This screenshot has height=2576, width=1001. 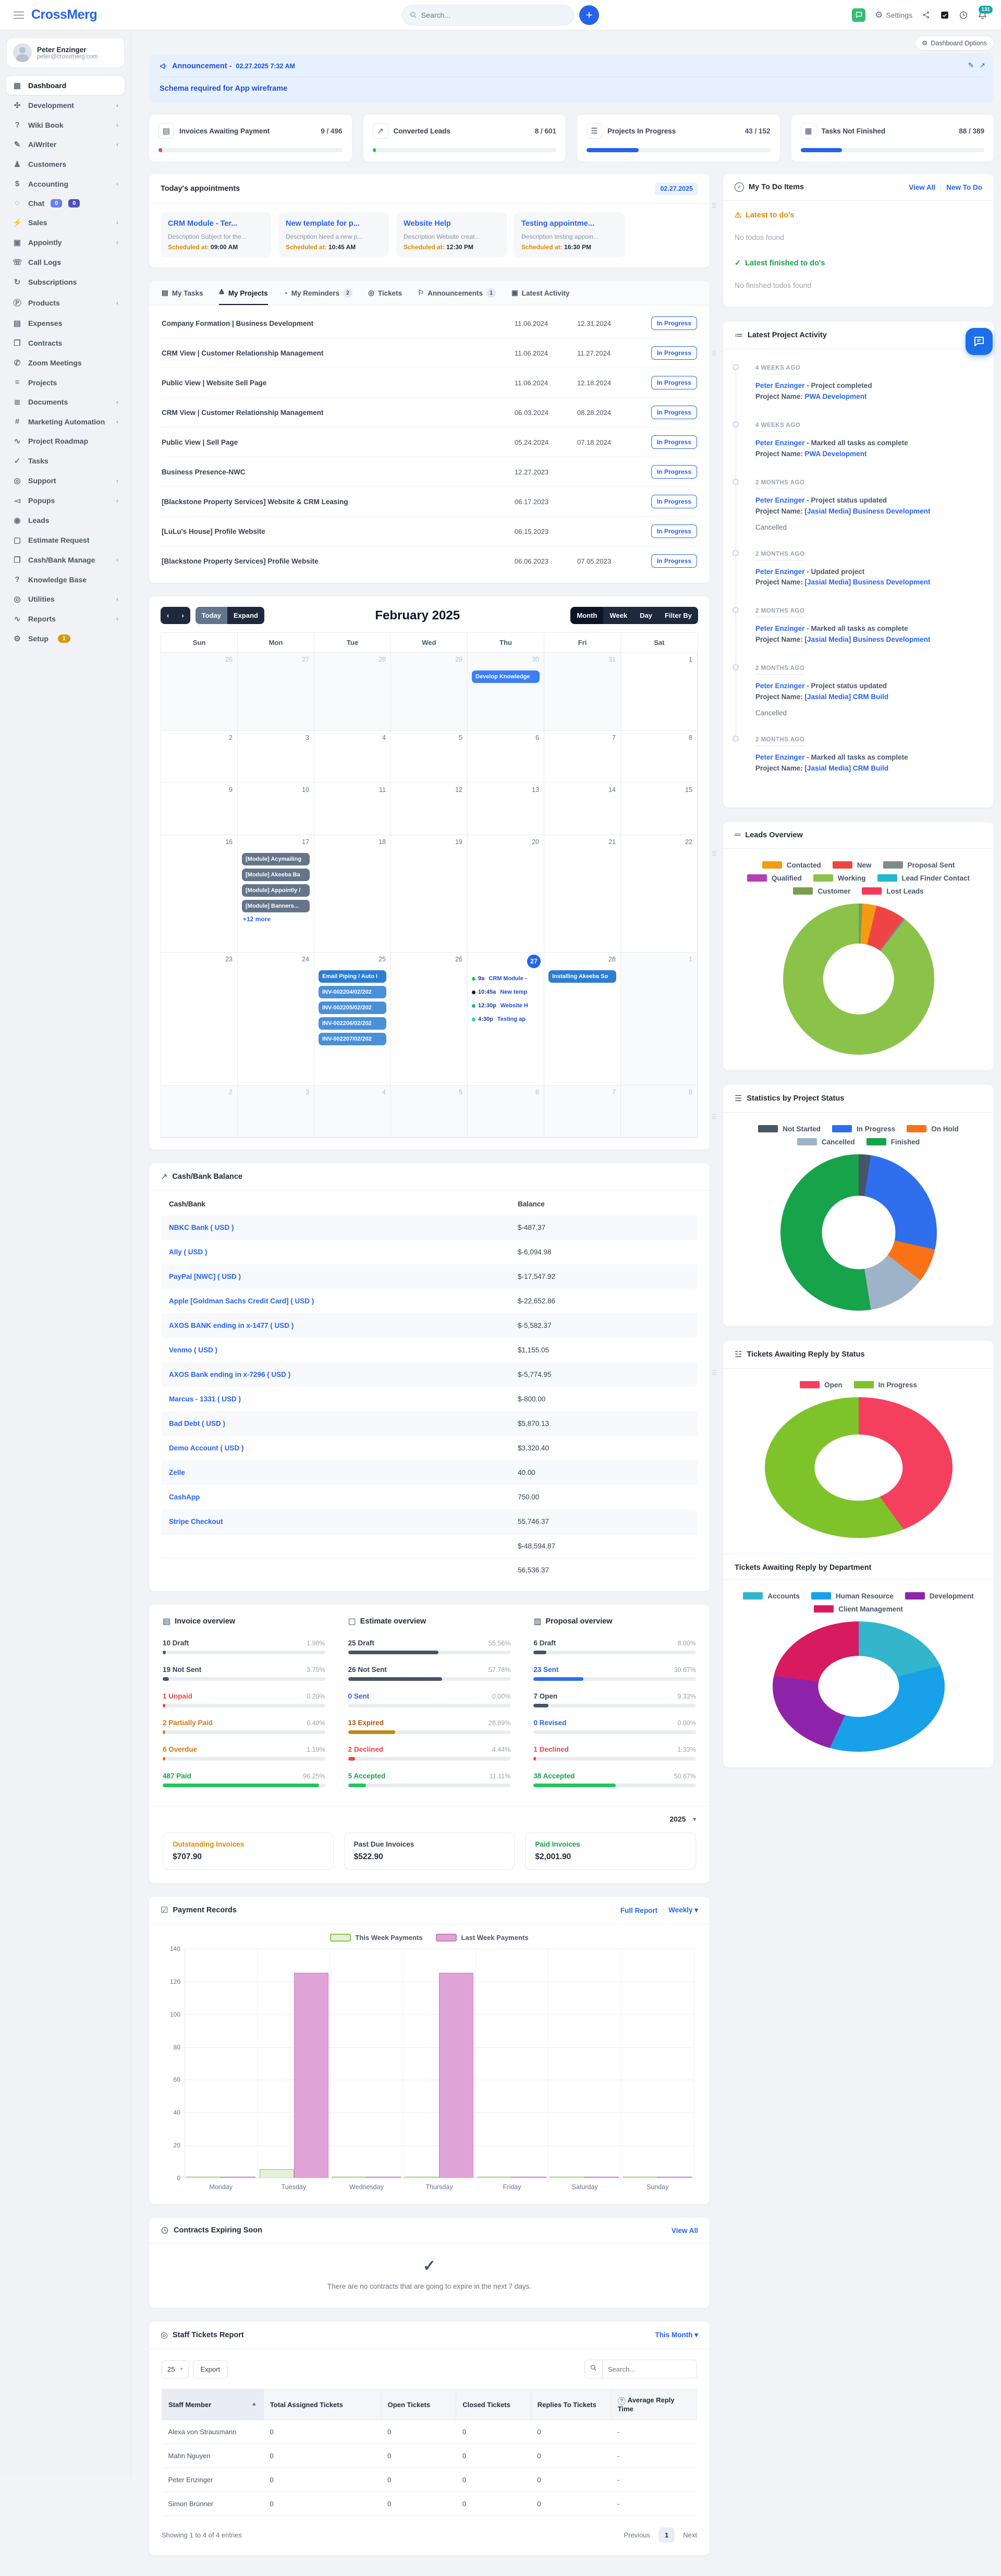 What do you see at coordinates (430, 809) in the screenshot?
I see `calendar-cell: 12` at bounding box center [430, 809].